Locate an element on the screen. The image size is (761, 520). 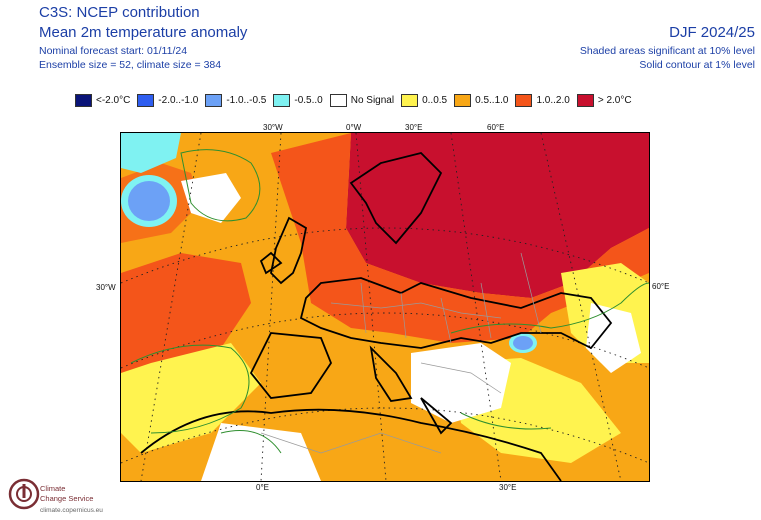
contour-note: Solid contour at 1% level is located at coordinates (697, 65).